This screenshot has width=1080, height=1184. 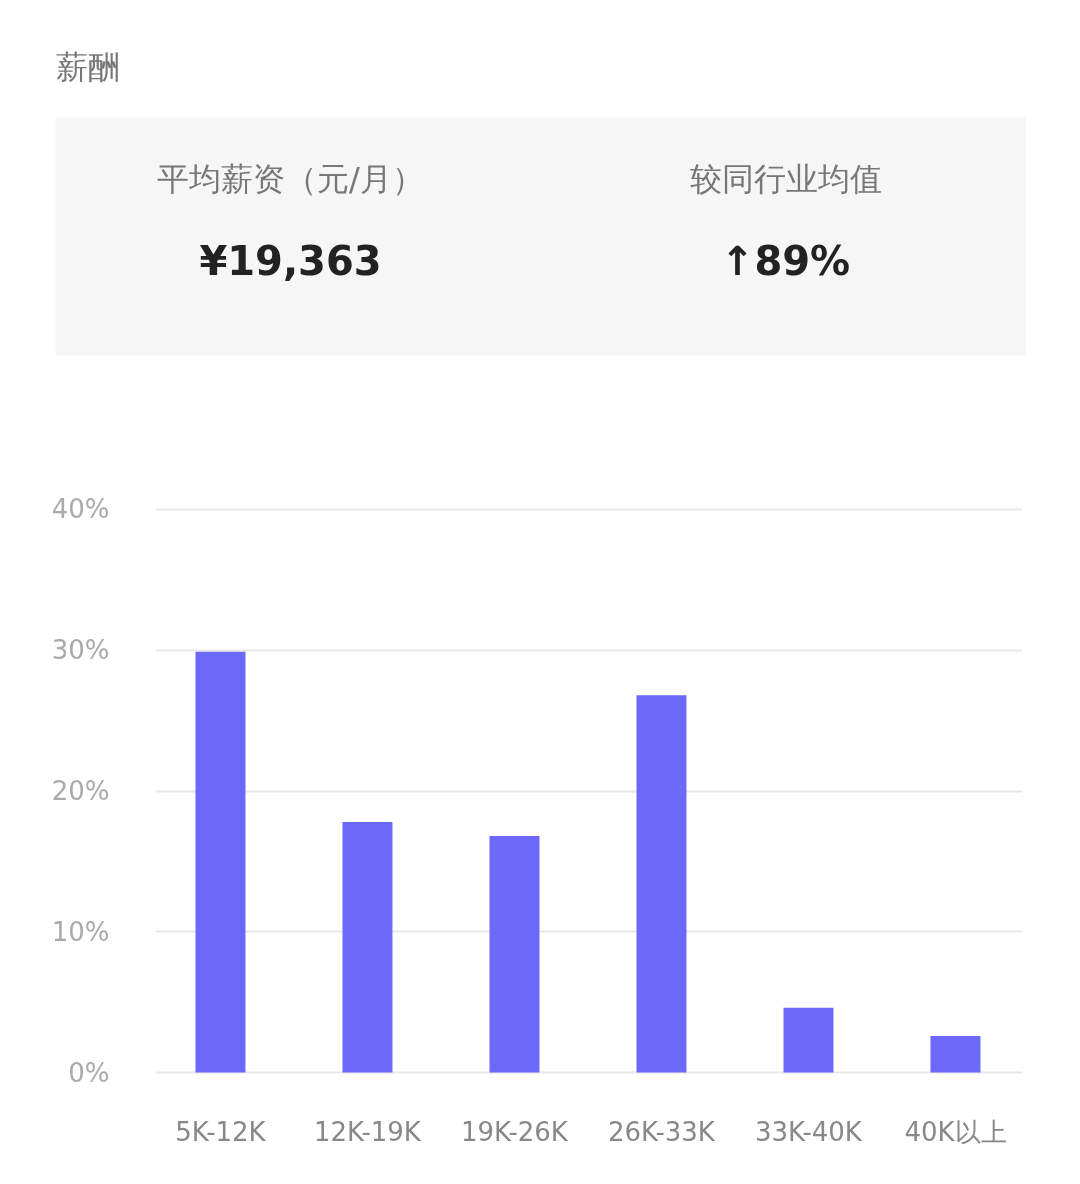 I want to click on x-tick-label: 33K-40K, so click(x=809, y=1131).